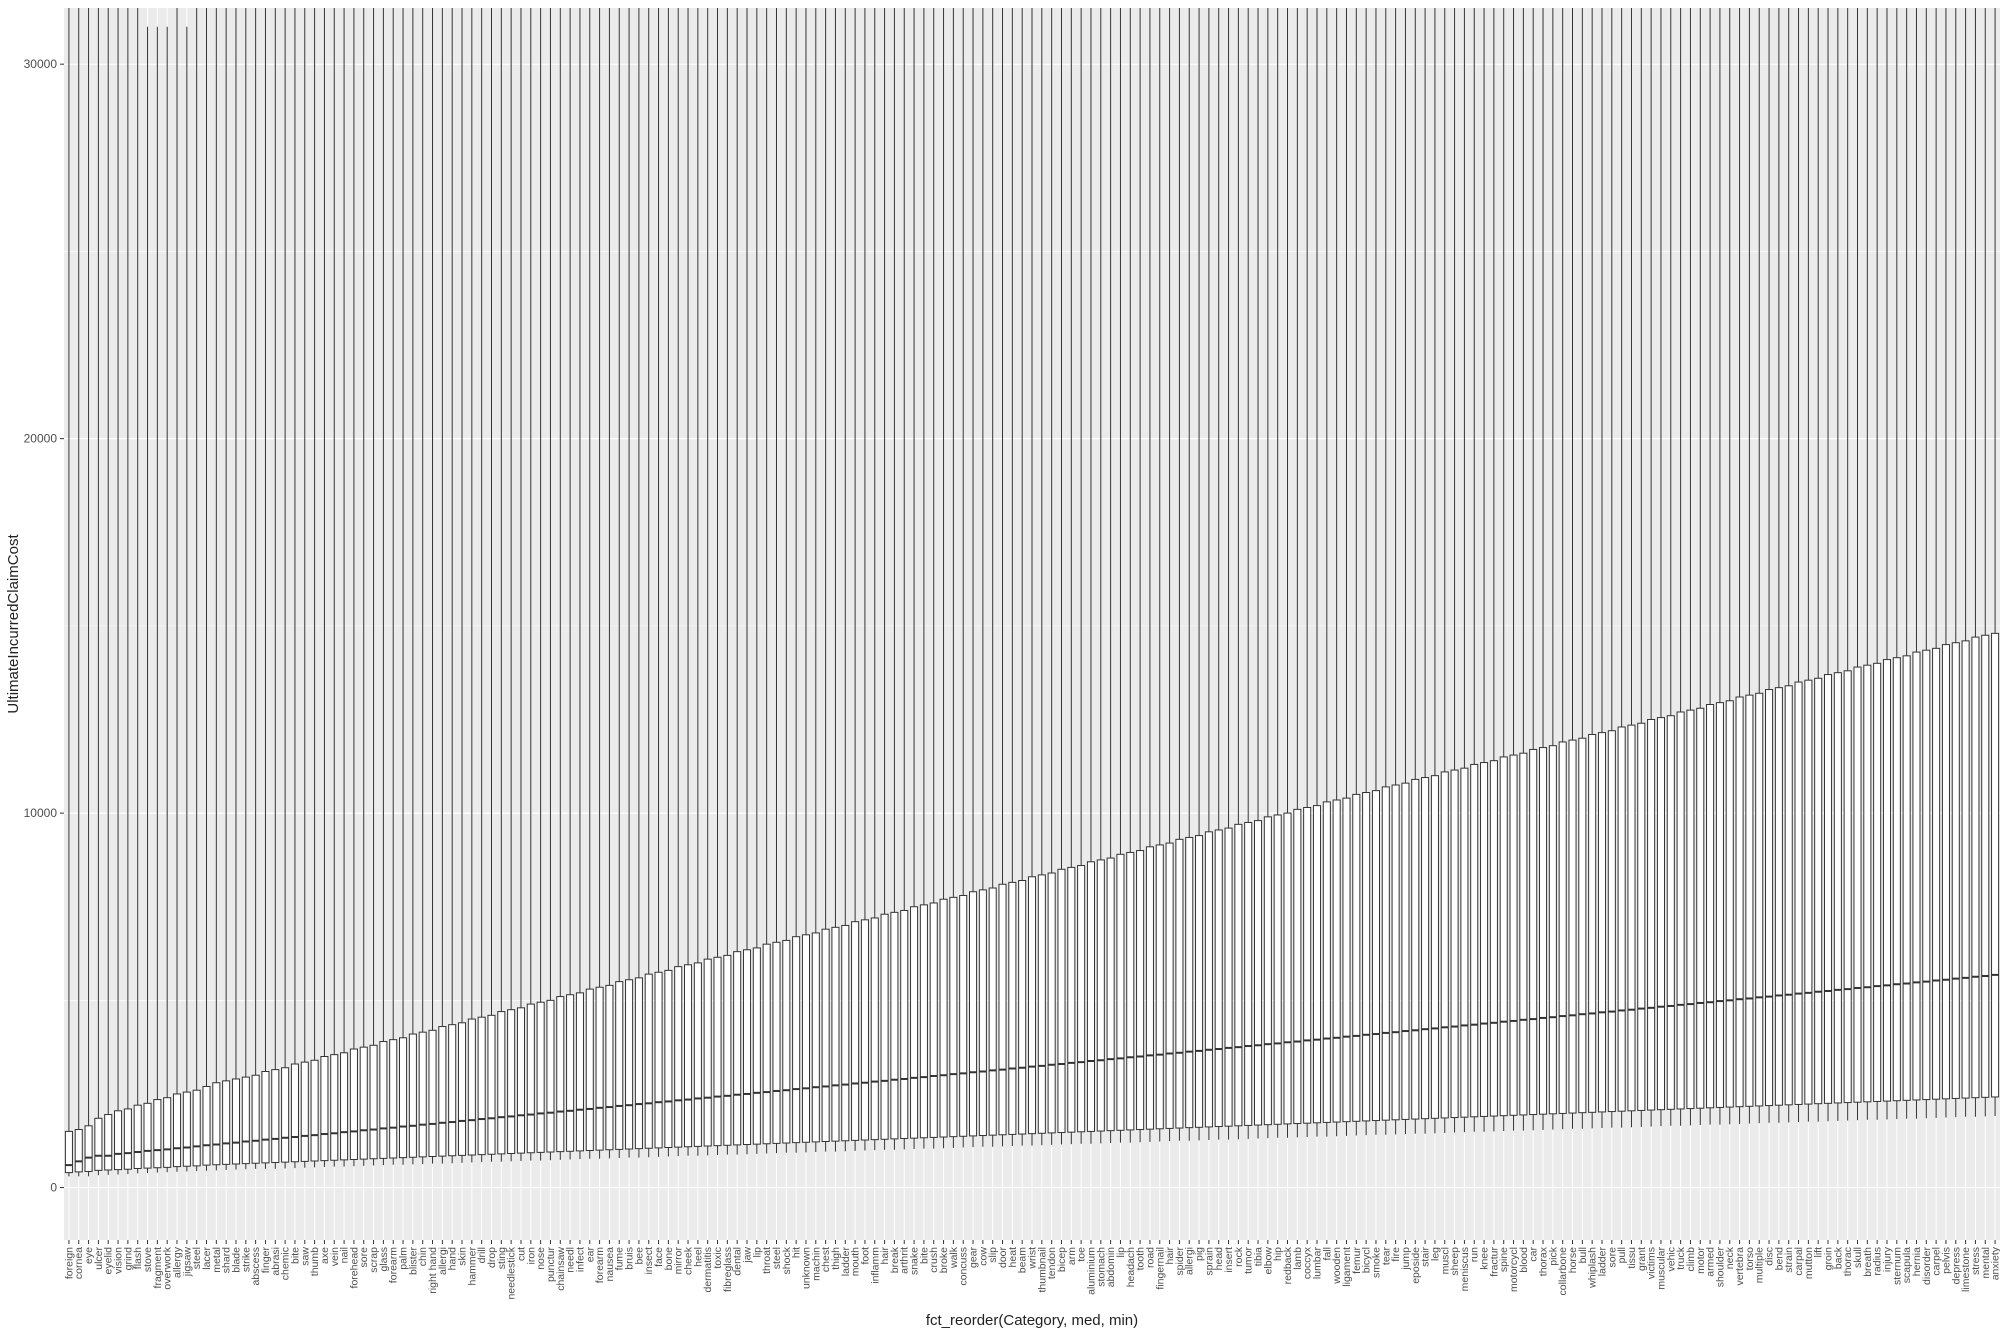 This screenshot has width=2000, height=1338. Describe the element at coordinates (1544, 1261) in the screenshot. I see `x-tick-label: thorax` at that location.